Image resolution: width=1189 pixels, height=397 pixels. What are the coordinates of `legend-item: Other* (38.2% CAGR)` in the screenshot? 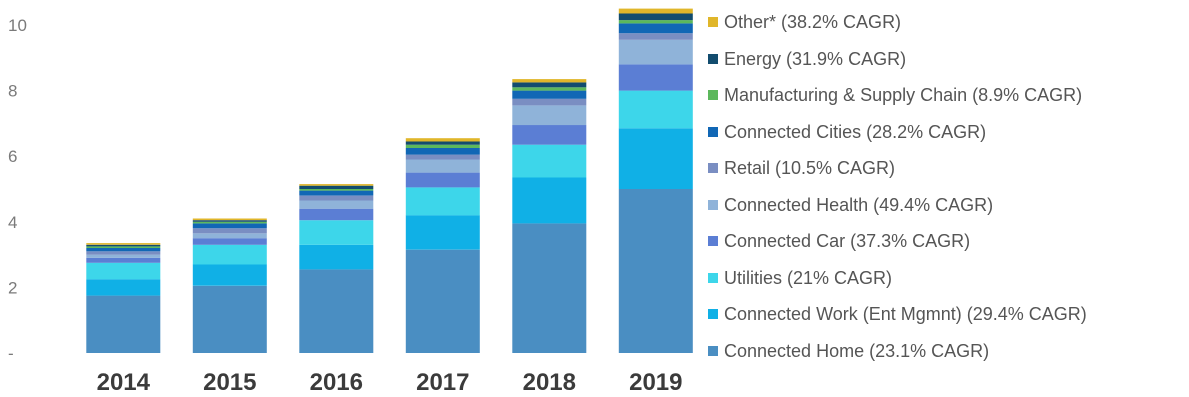 It's located at (947, 25).